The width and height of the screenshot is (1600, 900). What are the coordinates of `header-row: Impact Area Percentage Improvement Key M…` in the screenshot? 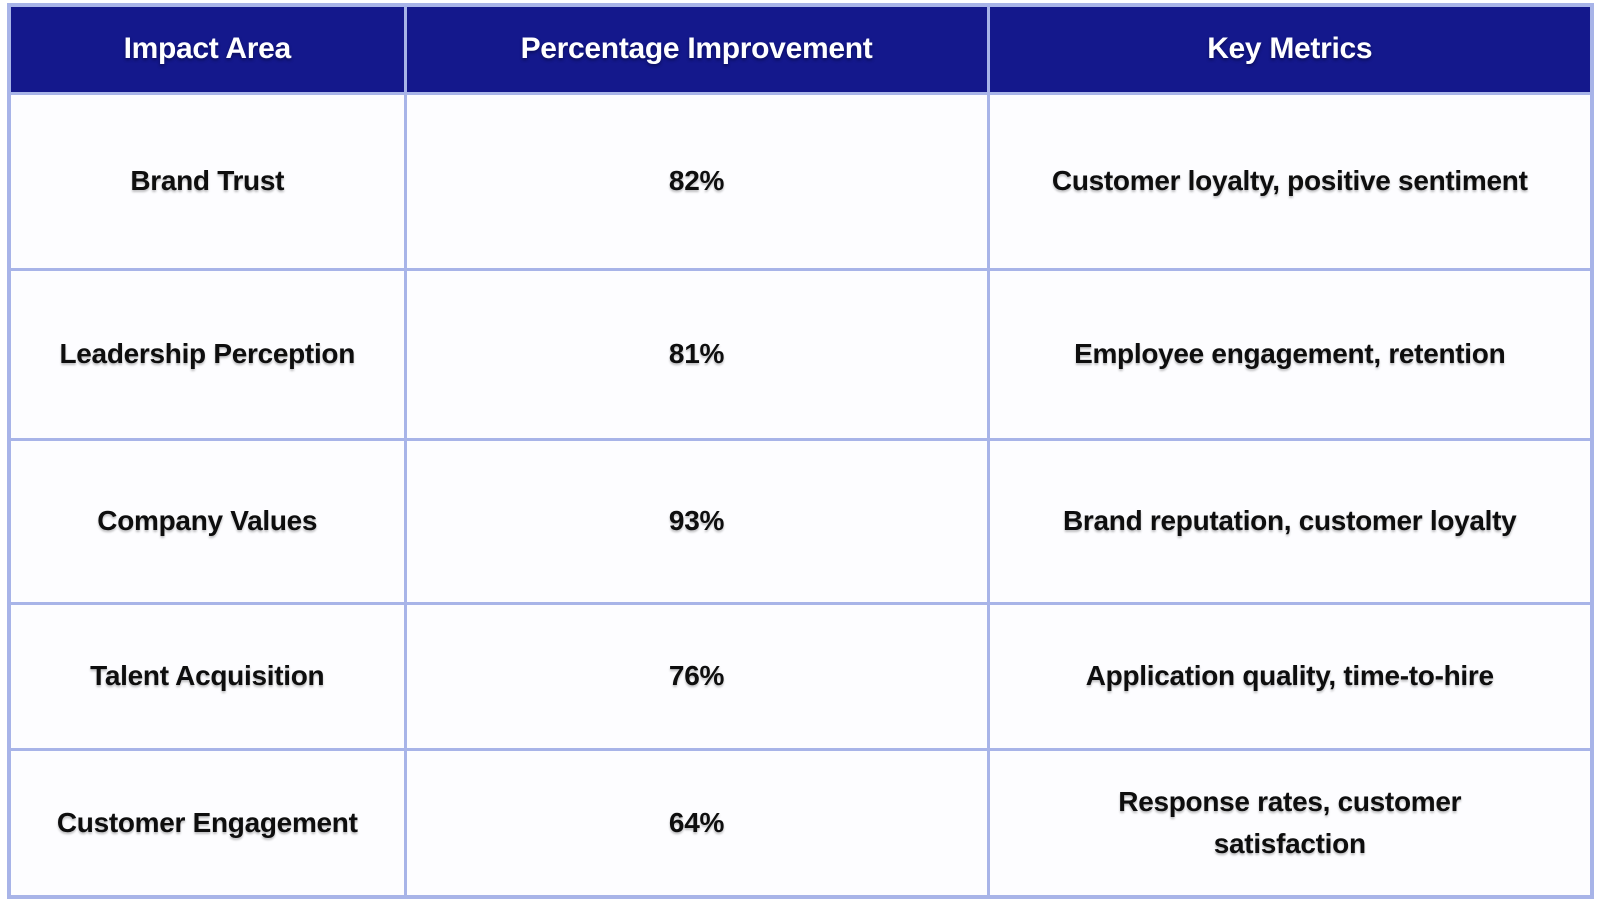 It's located at (800, 49).